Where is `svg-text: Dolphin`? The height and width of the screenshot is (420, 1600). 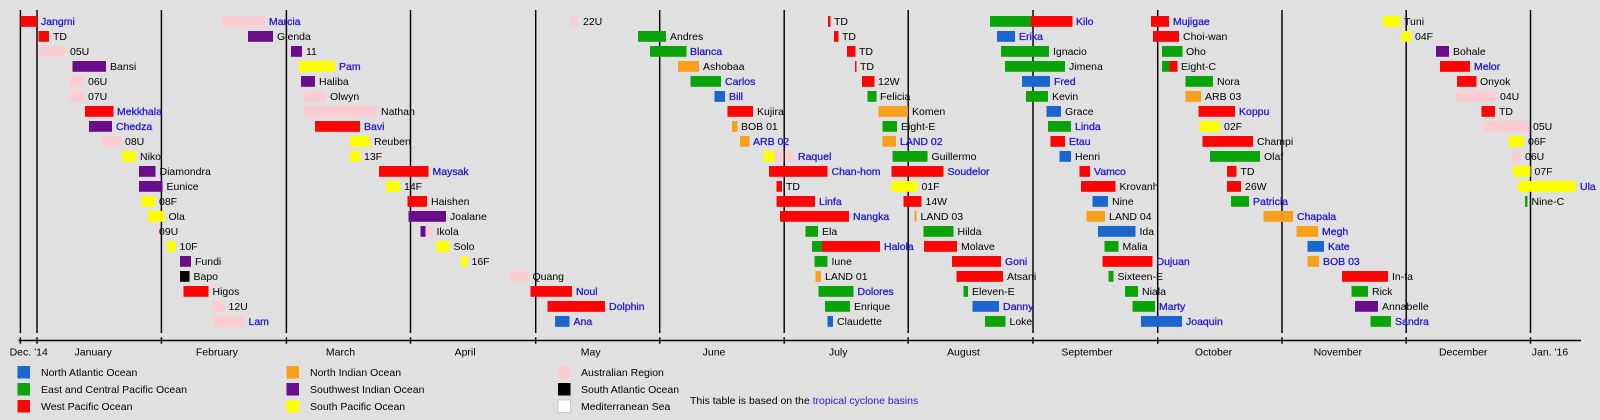 svg-text: Dolphin is located at coordinates (627, 307).